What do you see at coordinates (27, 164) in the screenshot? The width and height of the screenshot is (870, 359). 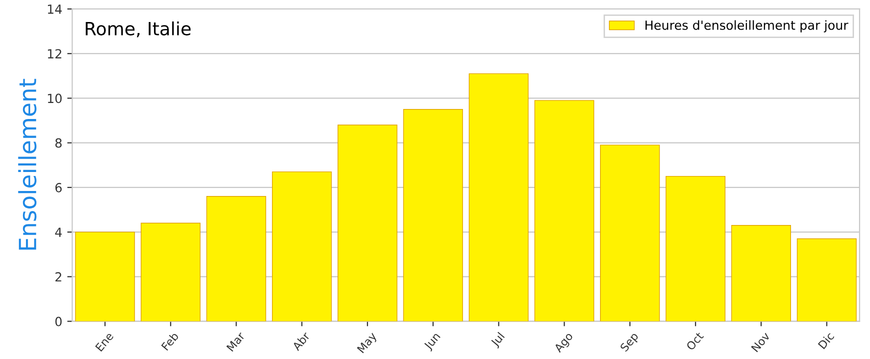 I see `y-axis-title: Ensoleillement` at bounding box center [27, 164].